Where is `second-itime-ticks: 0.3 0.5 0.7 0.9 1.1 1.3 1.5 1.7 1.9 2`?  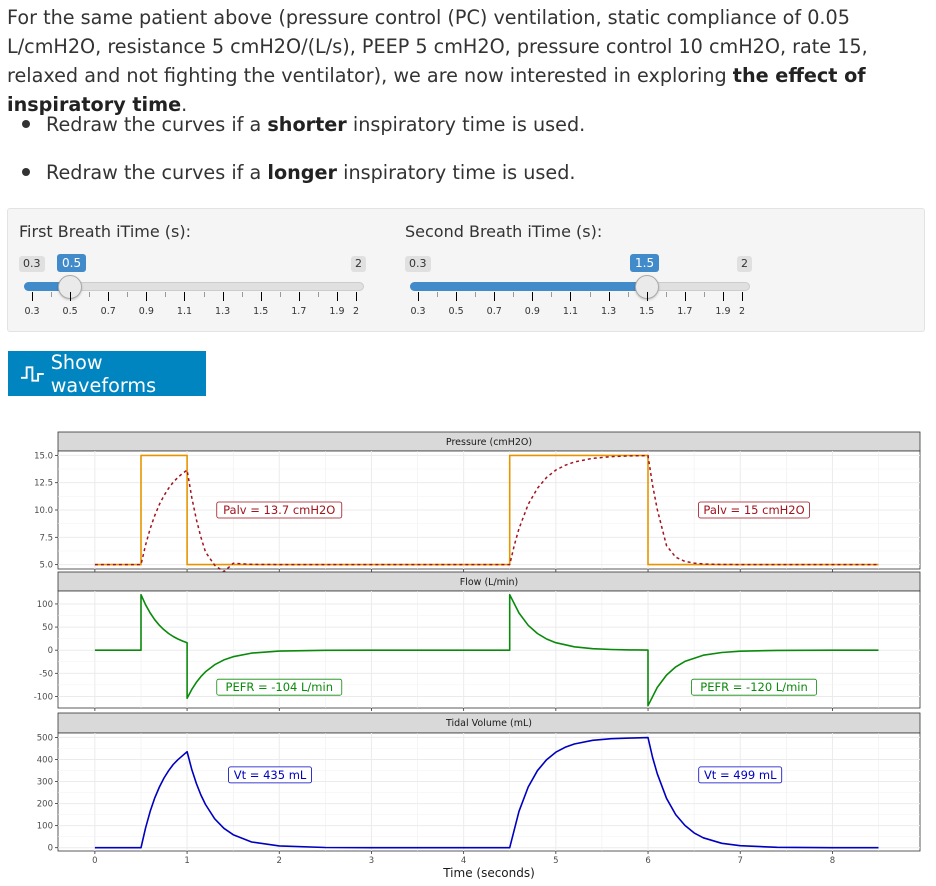
second-itime-ticks: 0.3 0.5 0.7 0.9 1.1 1.3 1.5 1.7 1.9 2 is located at coordinates (578, 307).